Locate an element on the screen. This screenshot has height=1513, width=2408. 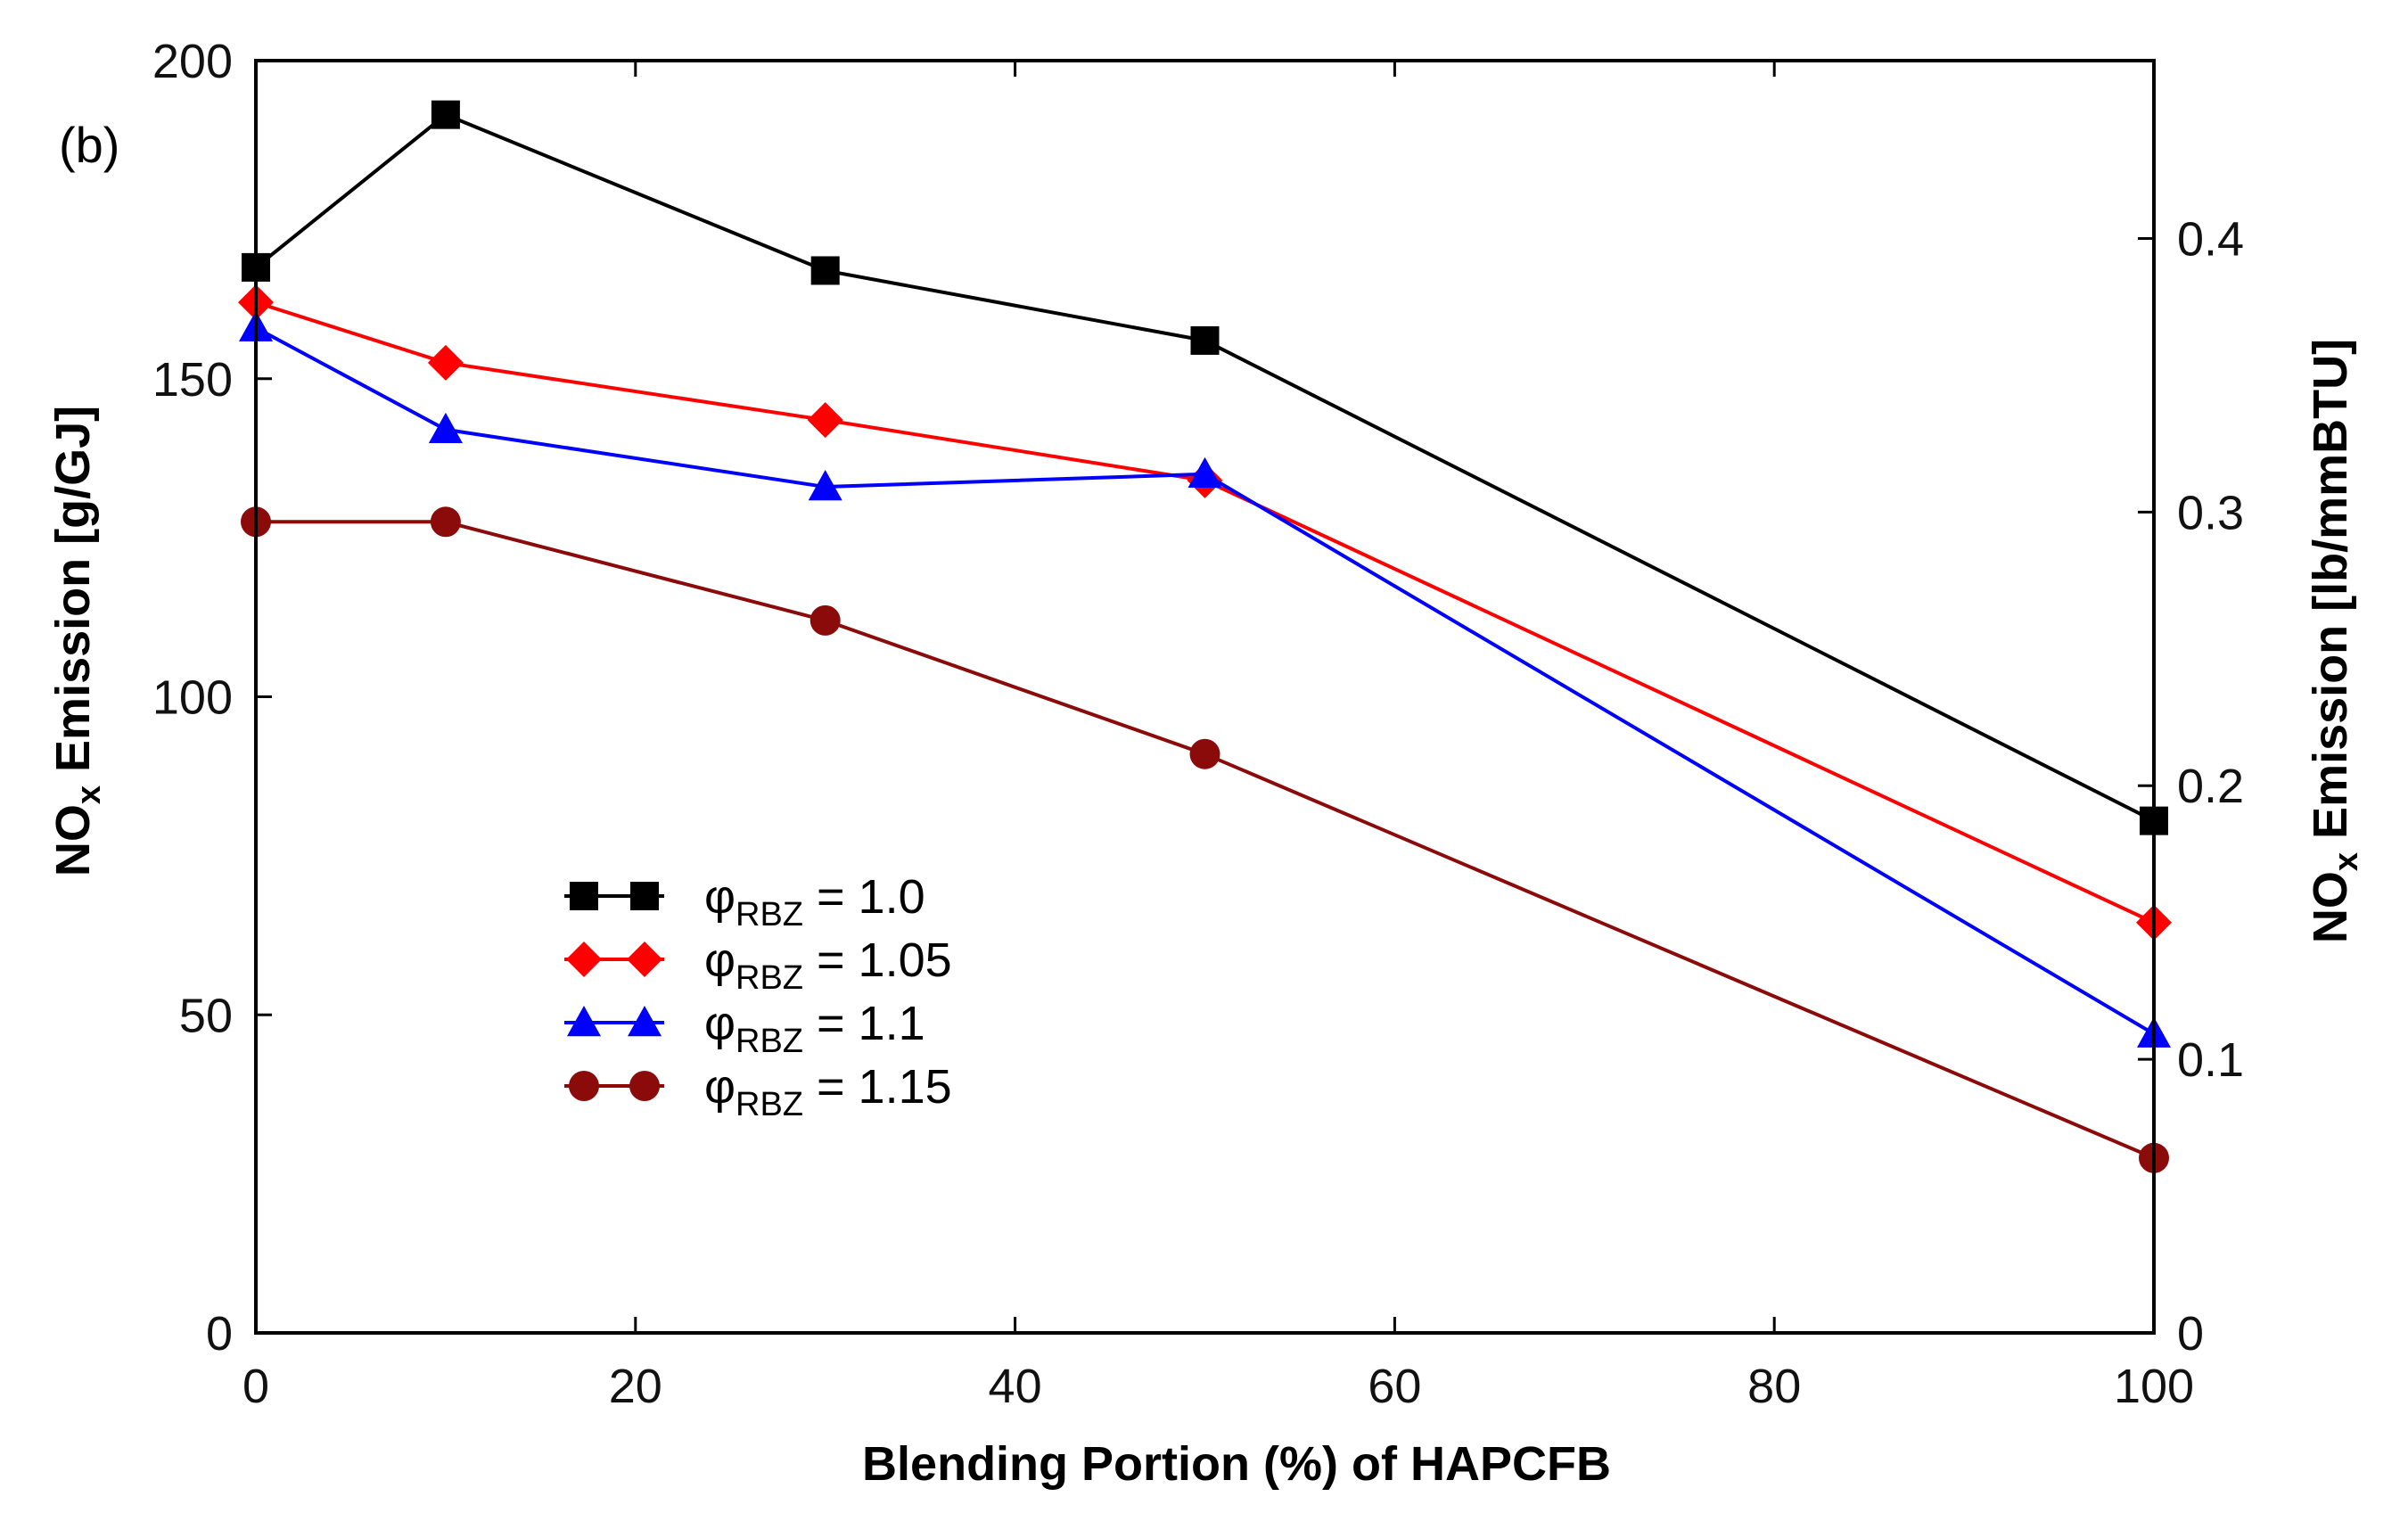
x-tick-label: 20 is located at coordinates (636, 1386).